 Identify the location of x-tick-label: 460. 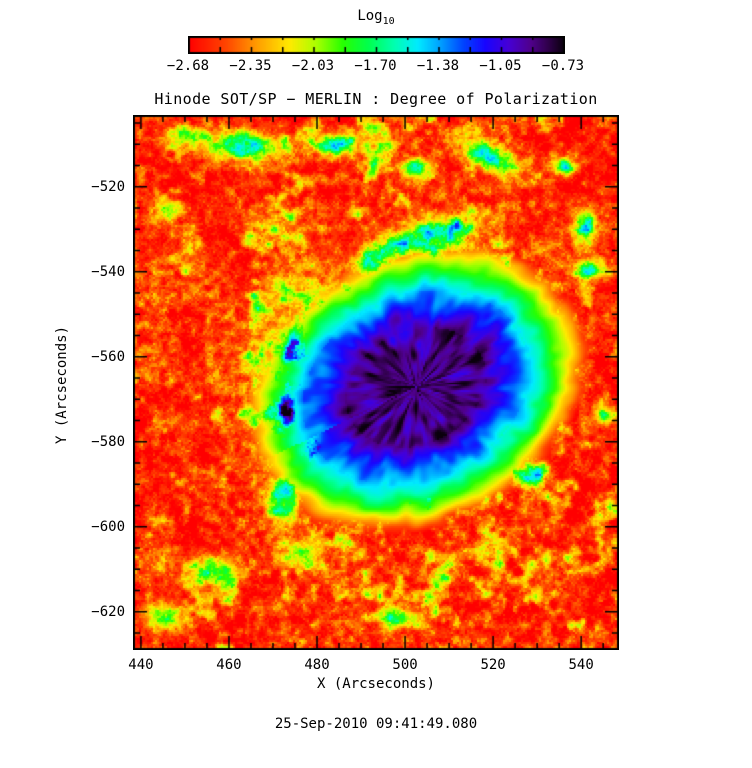
(229, 665).